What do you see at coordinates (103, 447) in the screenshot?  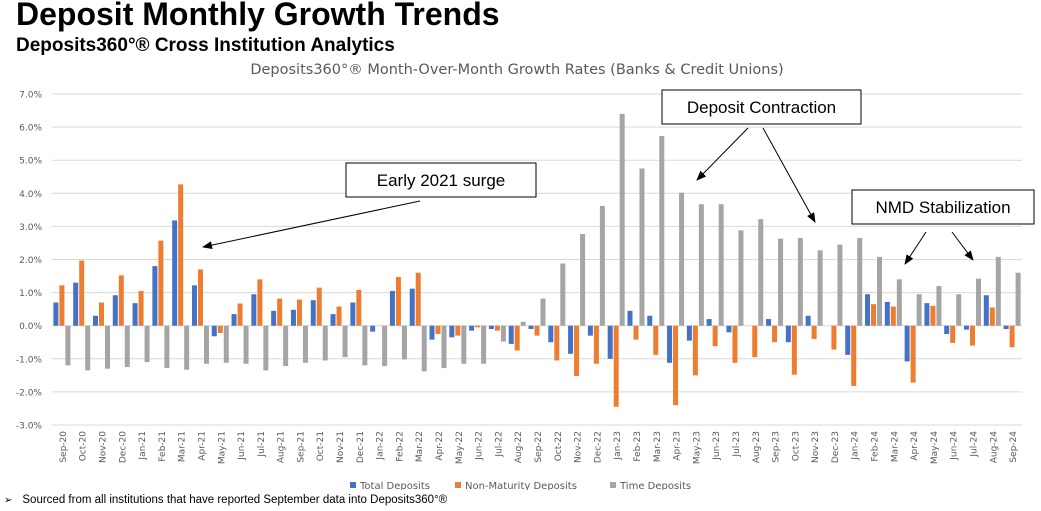 I see `x-tick-label: Nov-20` at bounding box center [103, 447].